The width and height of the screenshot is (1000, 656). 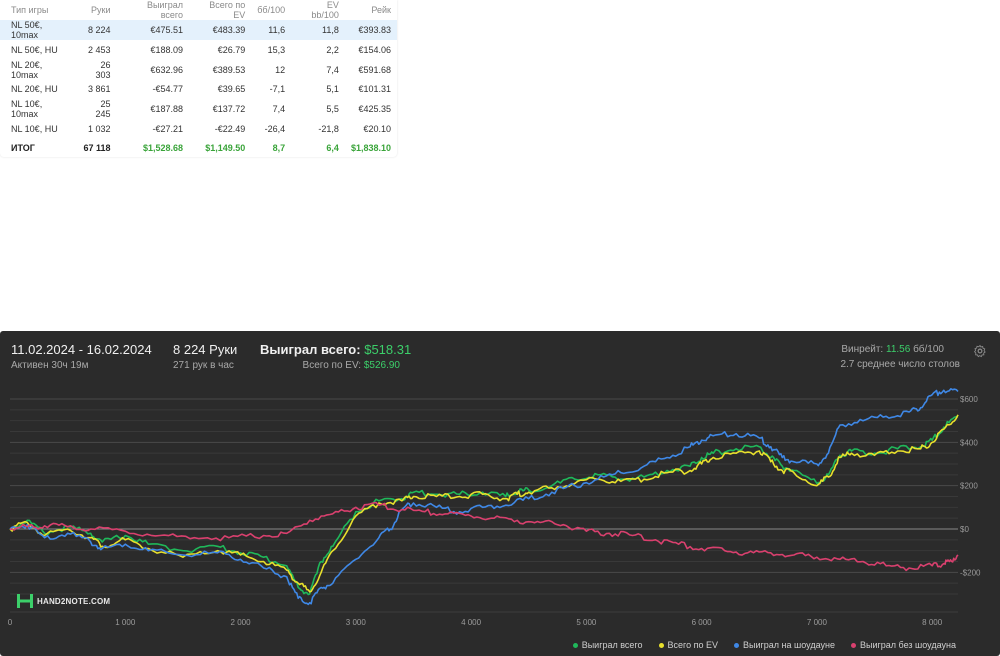 I want to click on cell-game: NL 20€, 10max, so click(x=27, y=69).